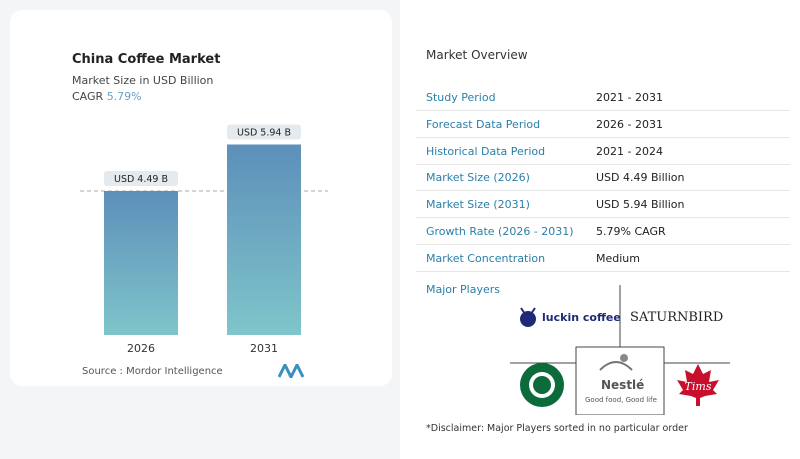  What do you see at coordinates (478, 178) in the screenshot?
I see `overview-row-key: Market Size (2026)` at bounding box center [478, 178].